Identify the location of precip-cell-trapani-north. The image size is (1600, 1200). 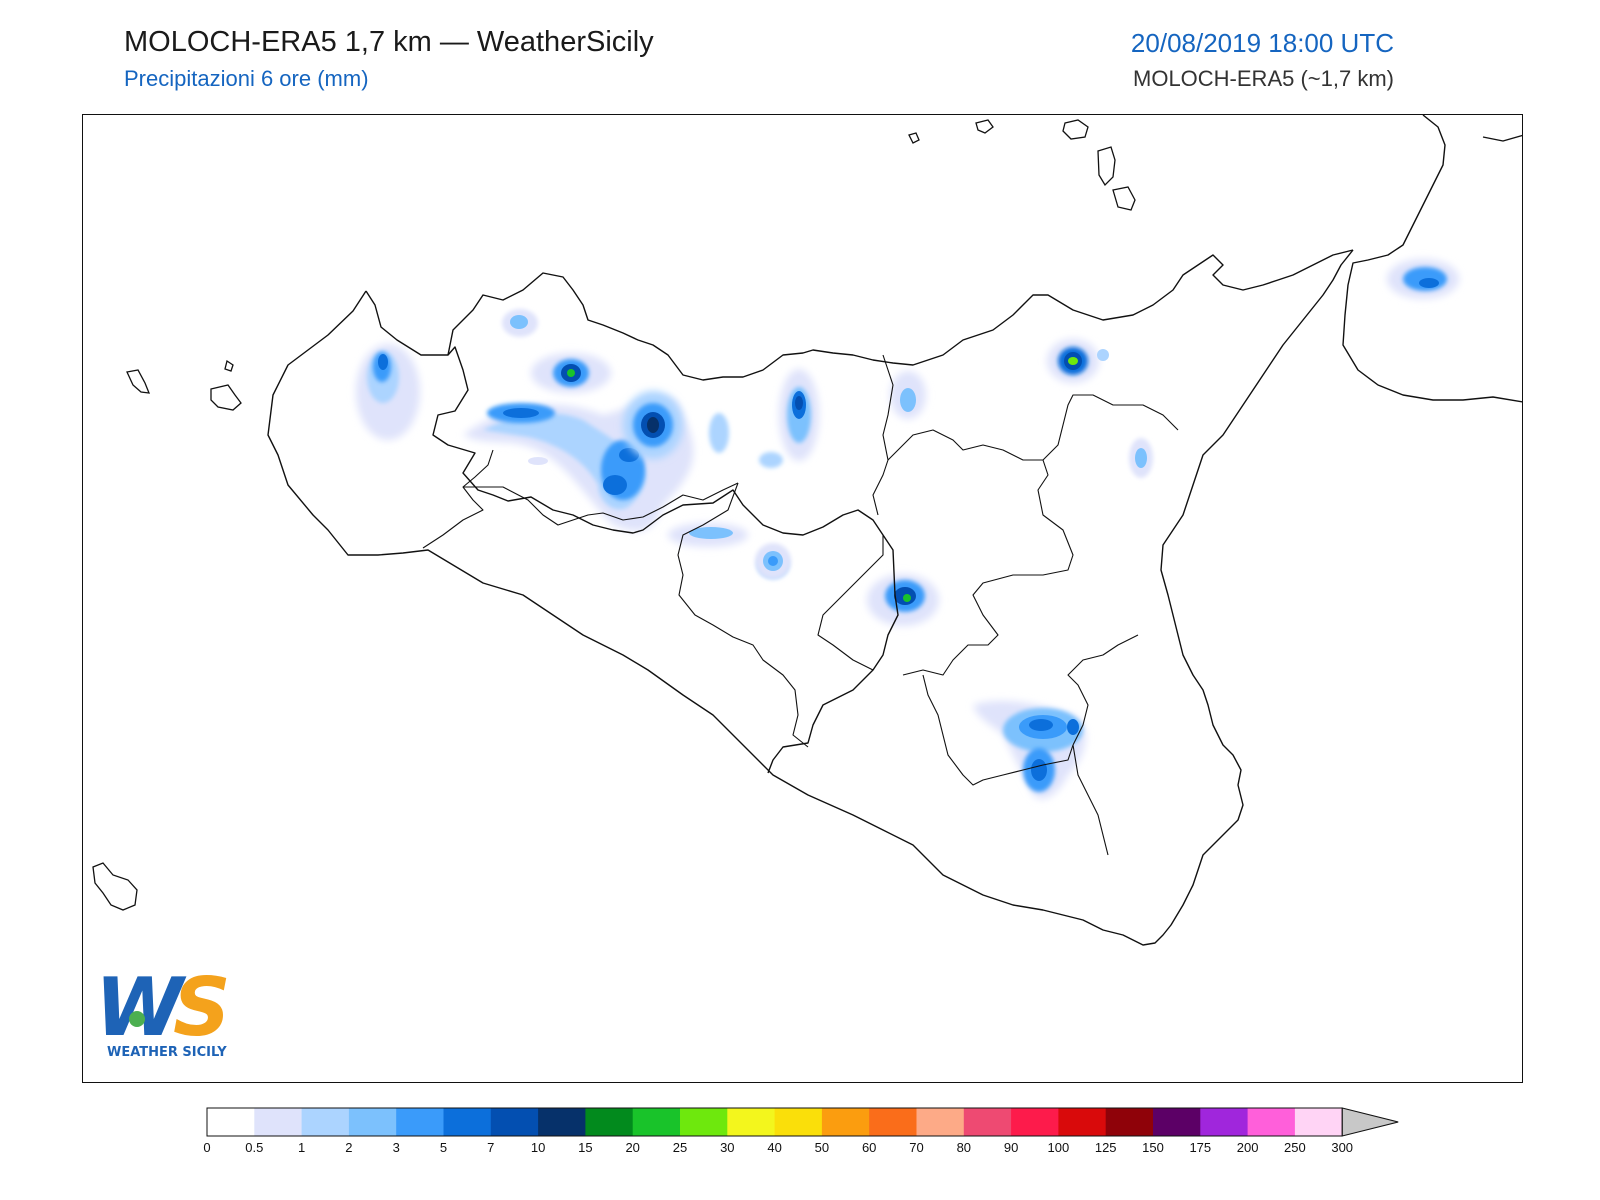
(388, 392).